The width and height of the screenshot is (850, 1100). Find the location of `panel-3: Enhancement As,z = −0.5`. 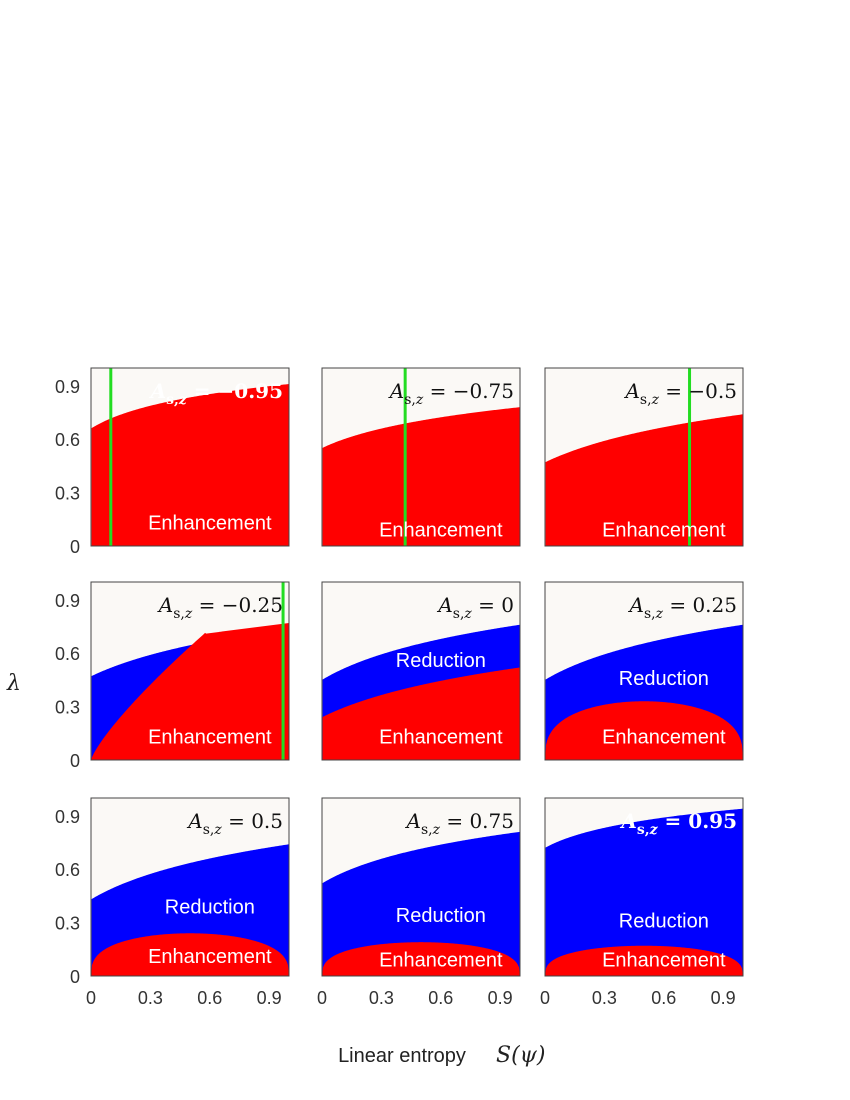

panel-3: Enhancement As,z = −0.5 is located at coordinates (644, 457).